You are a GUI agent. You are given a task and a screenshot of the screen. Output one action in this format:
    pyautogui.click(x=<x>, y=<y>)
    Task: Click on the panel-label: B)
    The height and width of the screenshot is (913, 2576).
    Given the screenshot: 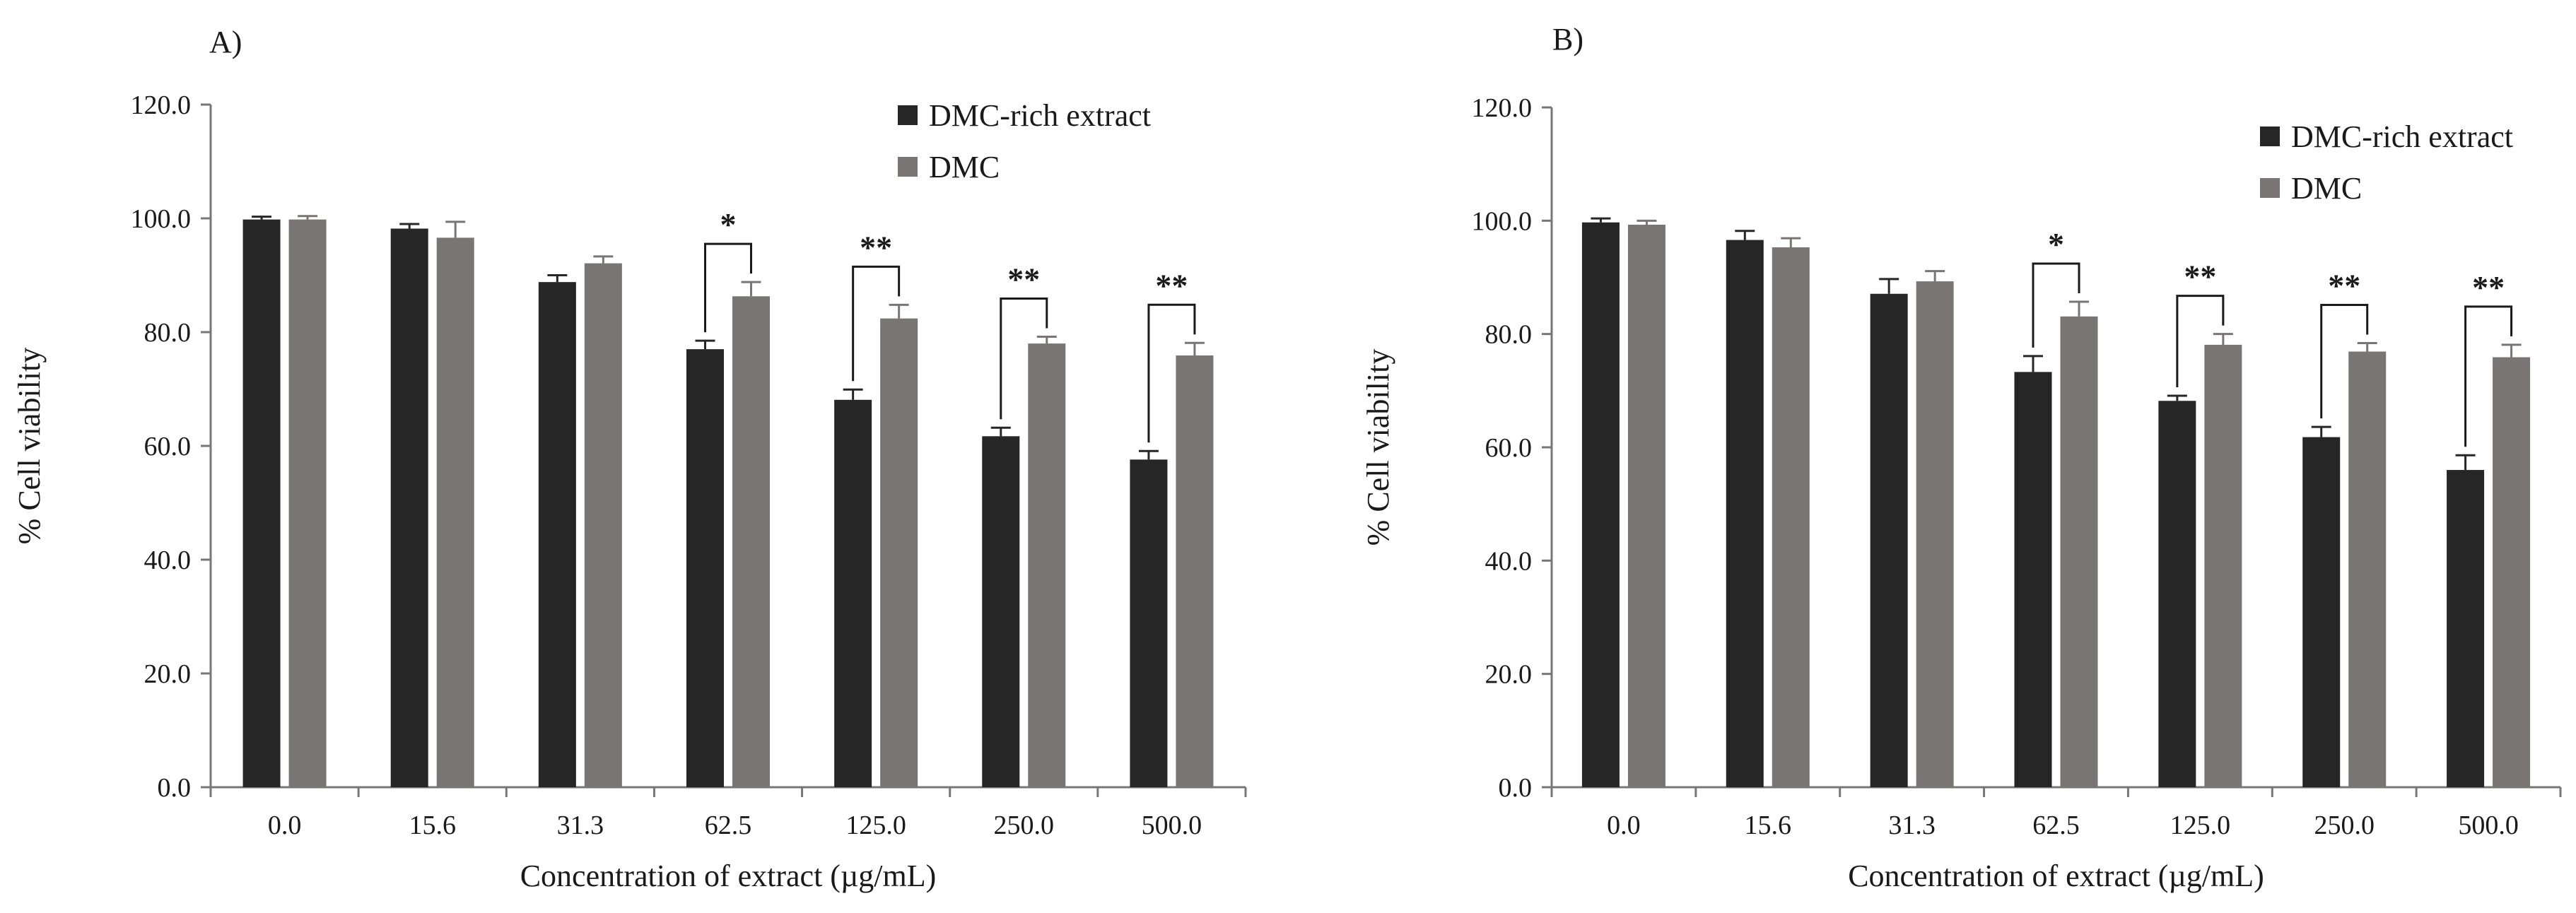 What is the action you would take?
    pyautogui.click(x=1567, y=39)
    